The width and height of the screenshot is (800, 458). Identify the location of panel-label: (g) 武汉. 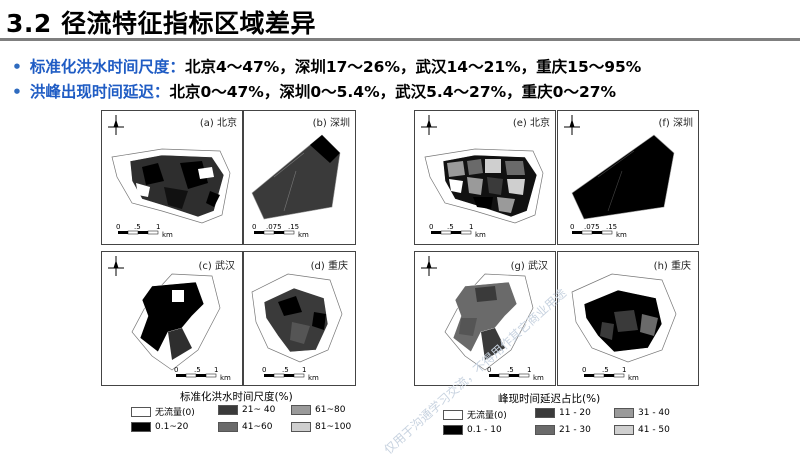
(529, 264).